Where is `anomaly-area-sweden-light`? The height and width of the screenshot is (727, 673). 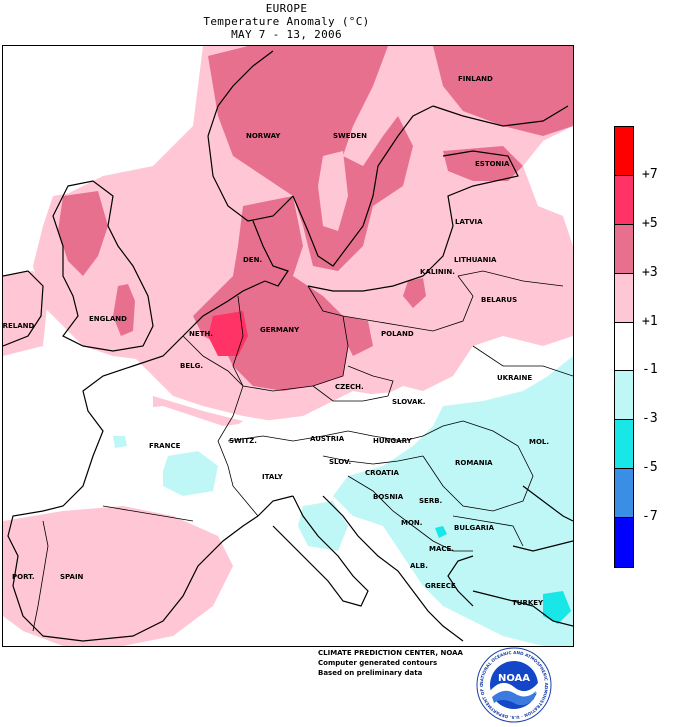
anomaly-area-sweden-light is located at coordinates (333, 191).